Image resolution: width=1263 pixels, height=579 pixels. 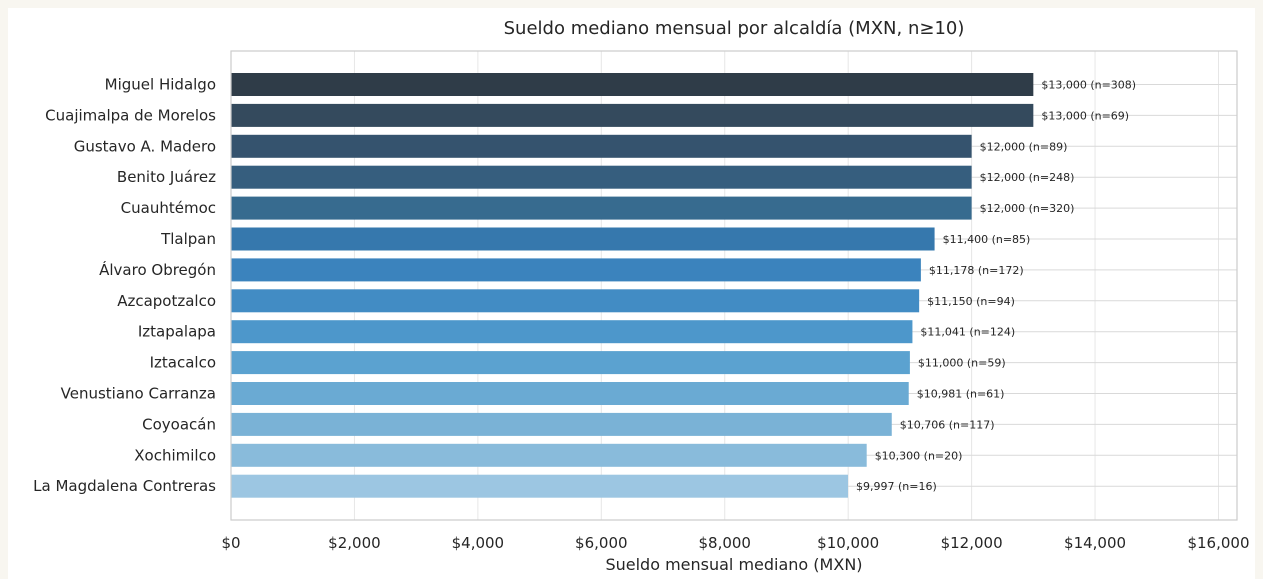 What do you see at coordinates (1024, 146) in the screenshot?
I see `bar-value-label: $12,000 (n=89)` at bounding box center [1024, 146].